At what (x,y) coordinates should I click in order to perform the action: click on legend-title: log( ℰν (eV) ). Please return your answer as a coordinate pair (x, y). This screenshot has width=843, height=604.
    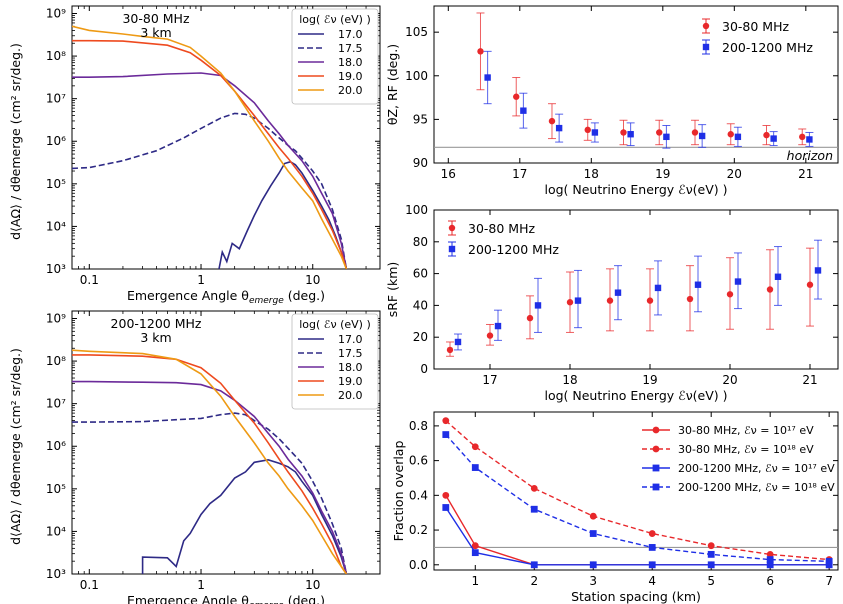
    Looking at the image, I should click on (335, 324).